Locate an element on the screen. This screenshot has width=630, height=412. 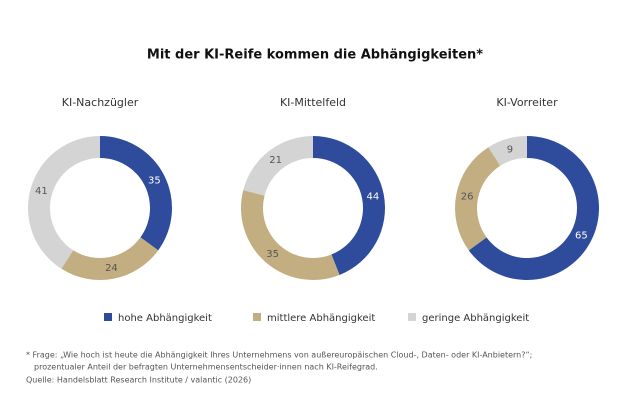
value-label: 21 is located at coordinates (275, 160).